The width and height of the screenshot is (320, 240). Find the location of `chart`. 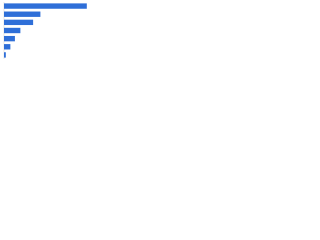

chart is located at coordinates (45, 30).